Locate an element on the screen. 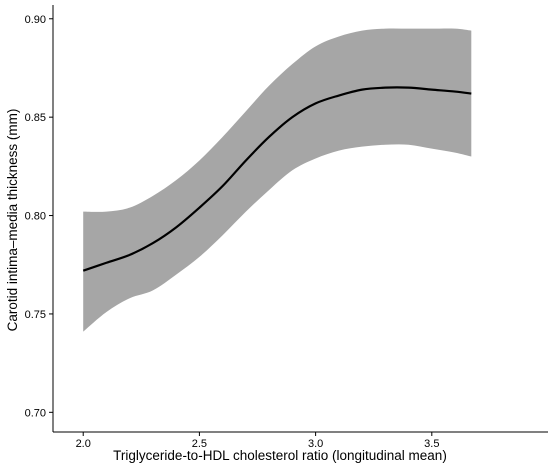 This screenshot has width=550, height=468. x-tick-label: 2.5 is located at coordinates (199, 444).